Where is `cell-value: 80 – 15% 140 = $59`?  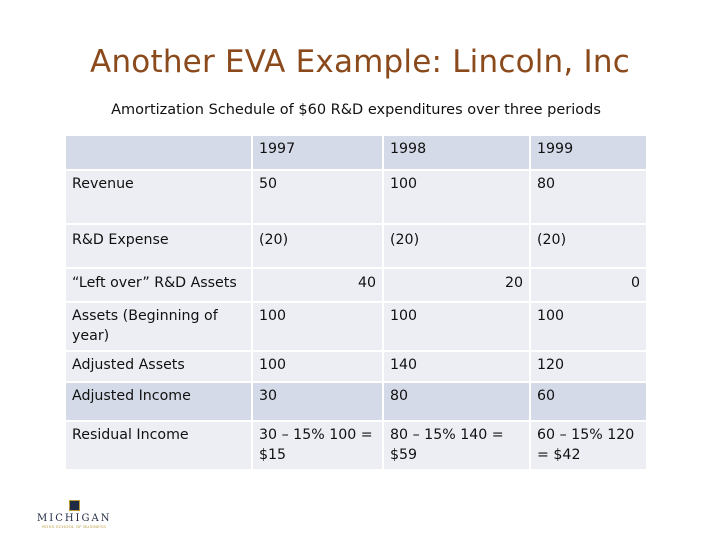
cell-value: 80 – 15% 140 = $59 is located at coordinates (456, 446).